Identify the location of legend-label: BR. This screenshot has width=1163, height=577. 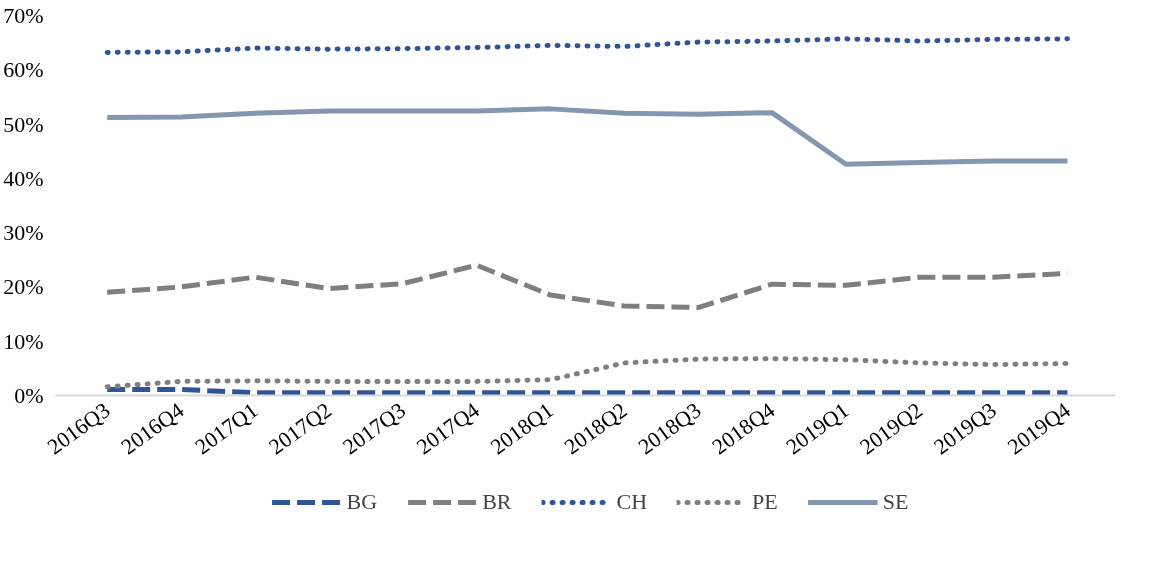
(497, 502).